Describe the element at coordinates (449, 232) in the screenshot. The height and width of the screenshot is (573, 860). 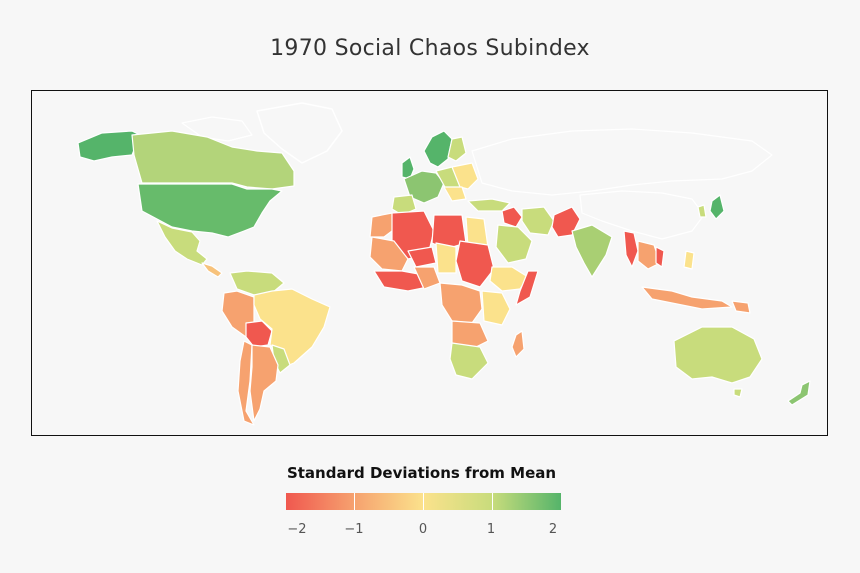
I see `region-libya` at that location.